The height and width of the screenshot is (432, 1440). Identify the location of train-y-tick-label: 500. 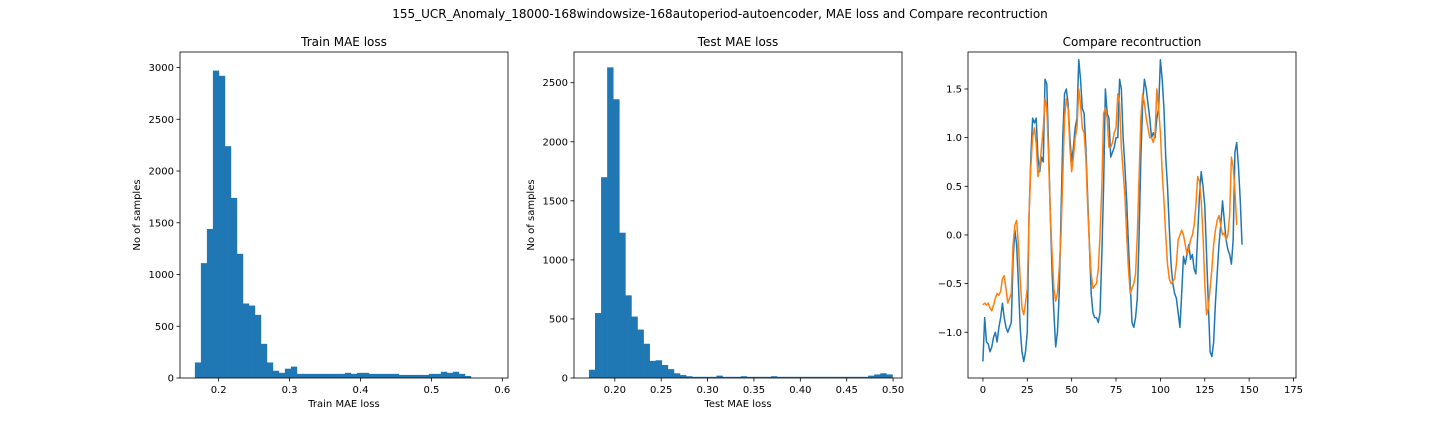
(164, 327).